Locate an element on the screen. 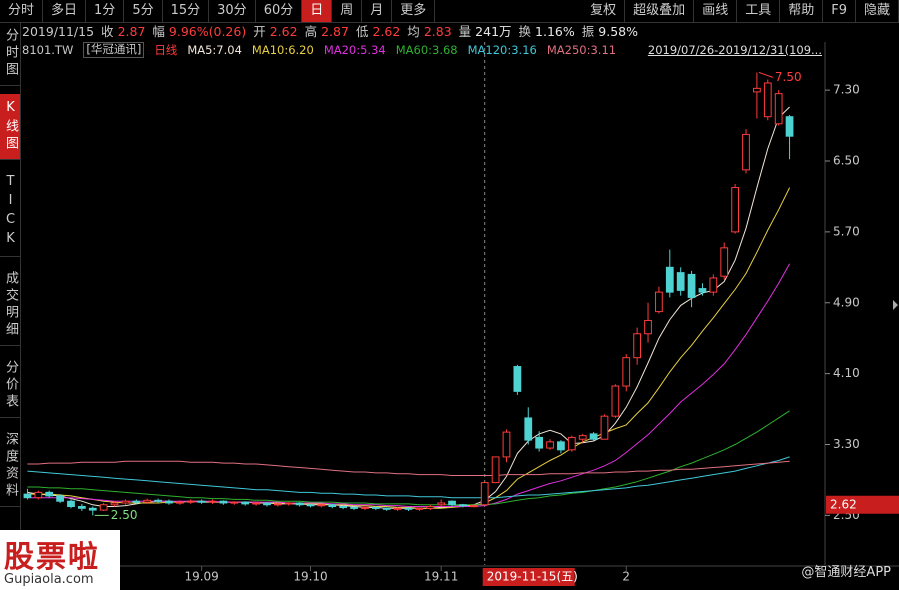 The width and height of the screenshot is (899, 590). period-tab: 日 is located at coordinates (317, 11).